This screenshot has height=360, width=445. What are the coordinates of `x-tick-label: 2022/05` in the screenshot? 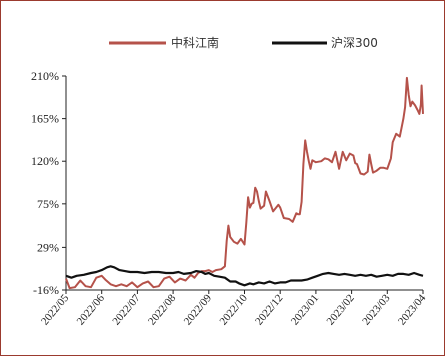 It's located at (55, 310).